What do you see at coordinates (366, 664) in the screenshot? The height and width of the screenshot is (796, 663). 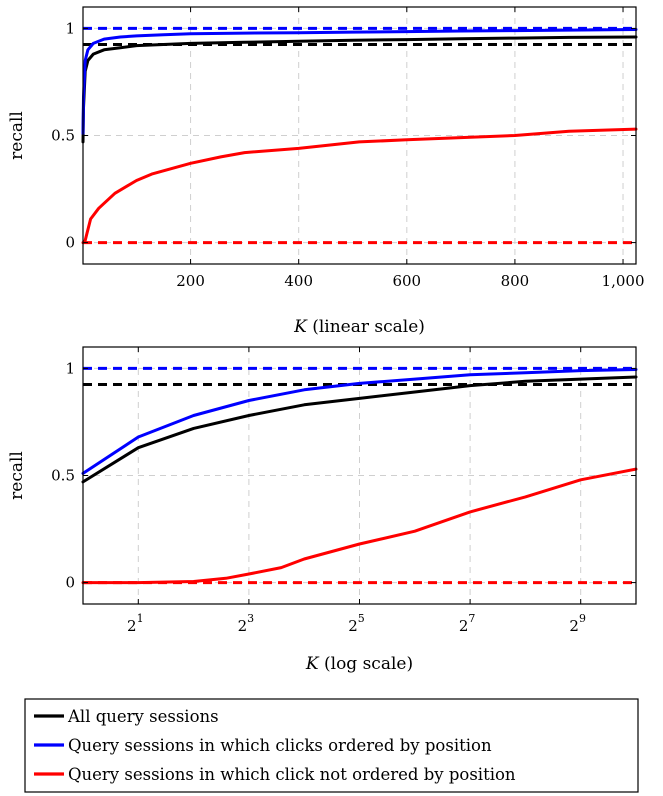 I see `x-axis-label-text: (log scale)` at bounding box center [366, 664].